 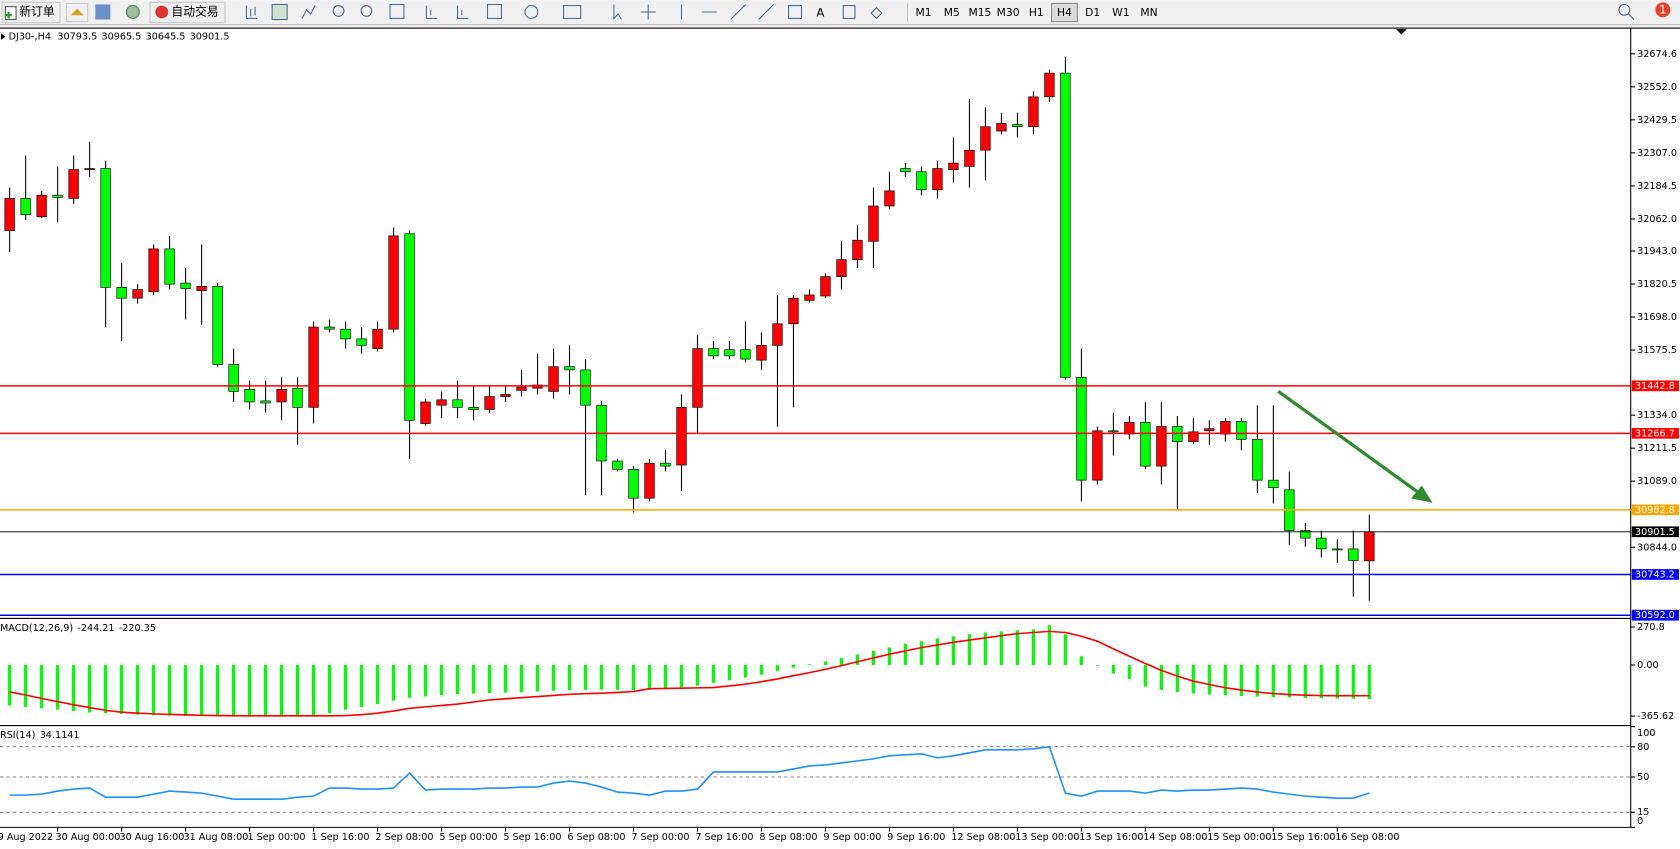 What do you see at coordinates (1008, 12) in the screenshot?
I see `timeframe-button: M30` at bounding box center [1008, 12].